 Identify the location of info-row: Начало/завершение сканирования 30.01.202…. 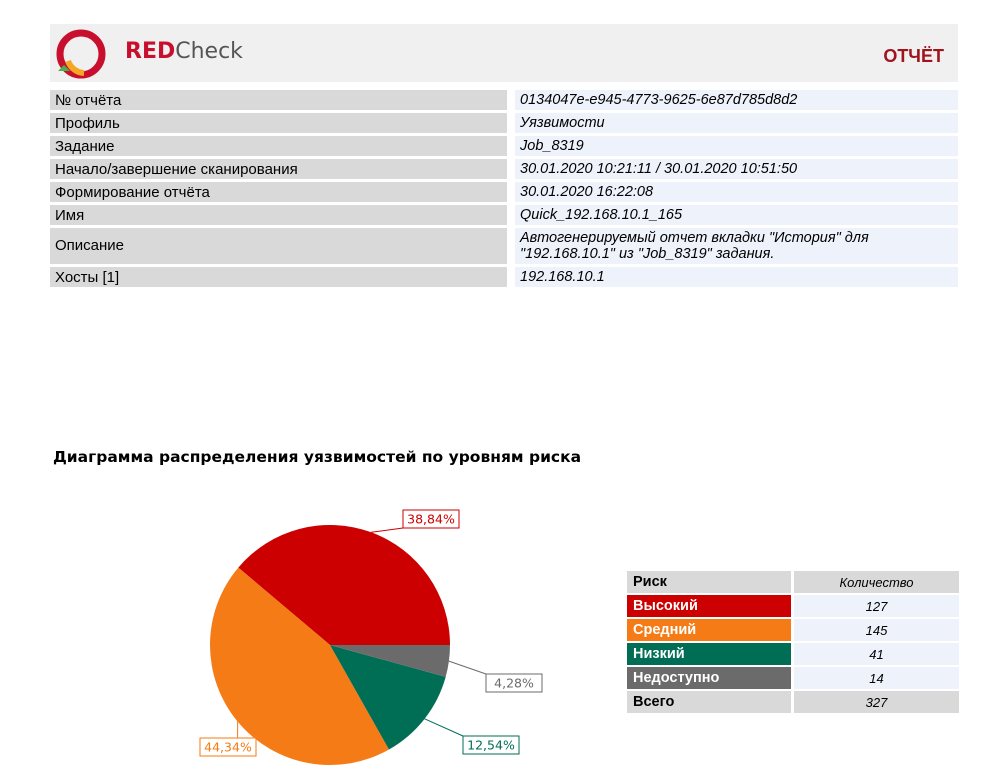
(504, 169).